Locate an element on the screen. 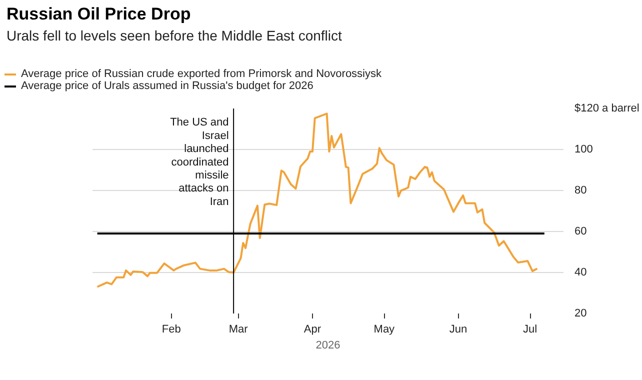 This screenshot has height=380, width=642. chart-title: Russian Oil Price Drop is located at coordinates (98, 14).